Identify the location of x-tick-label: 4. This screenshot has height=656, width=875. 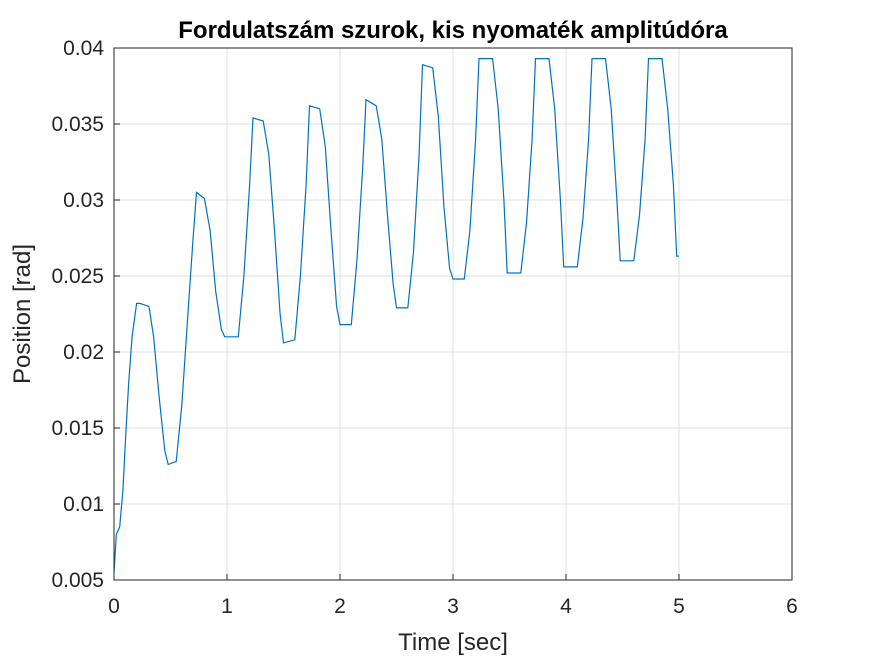
(566, 606).